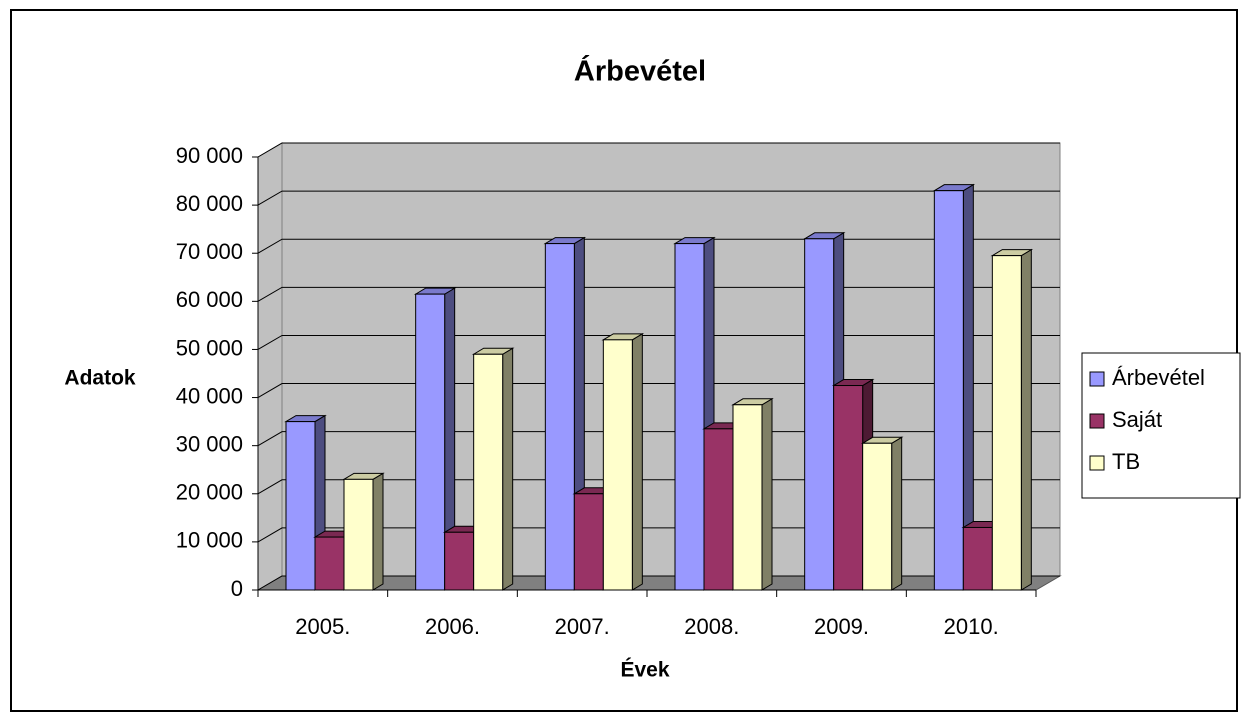 This screenshot has width=1248, height=721. What do you see at coordinates (1158, 377) in the screenshot?
I see `legend-label: Árbevétel` at bounding box center [1158, 377].